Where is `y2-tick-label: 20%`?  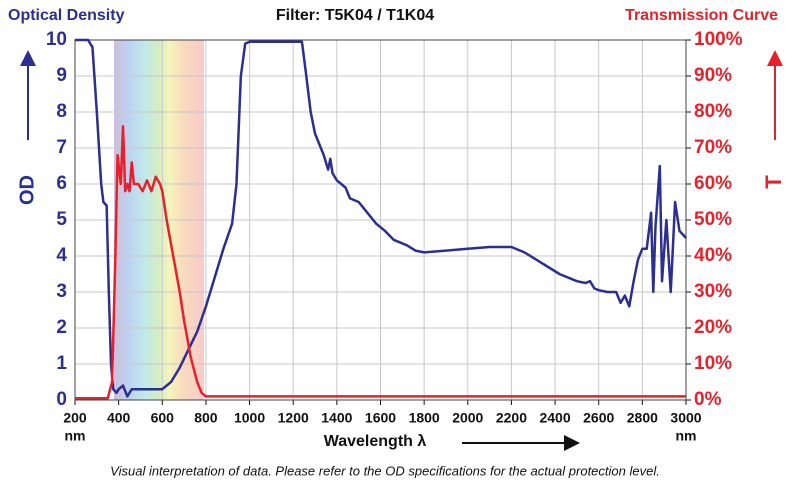 y2-tick-label: 20% is located at coordinates (713, 327).